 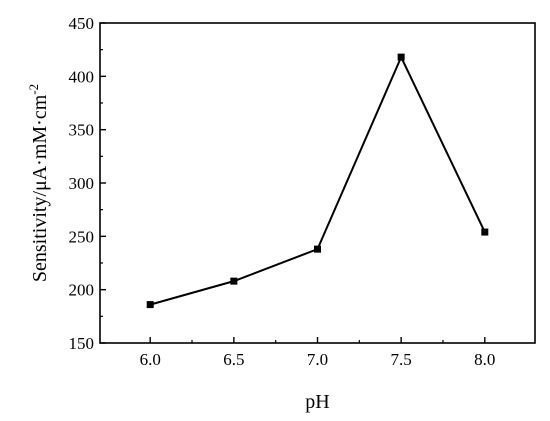 I want to click on x-tick-label: 7.5, so click(x=401, y=359).